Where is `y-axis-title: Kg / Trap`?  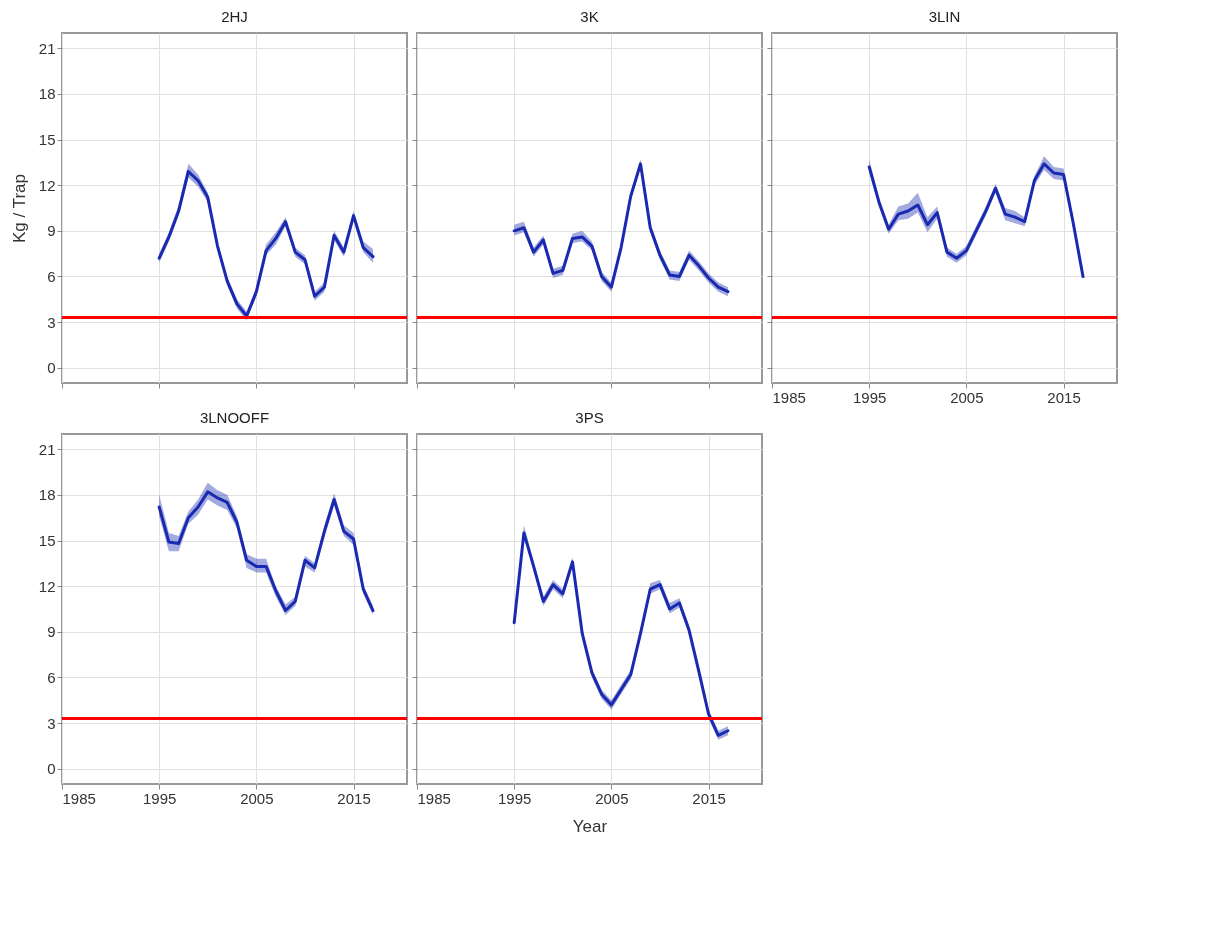
y-axis-title: Kg / Trap is located at coordinates (19, 208).